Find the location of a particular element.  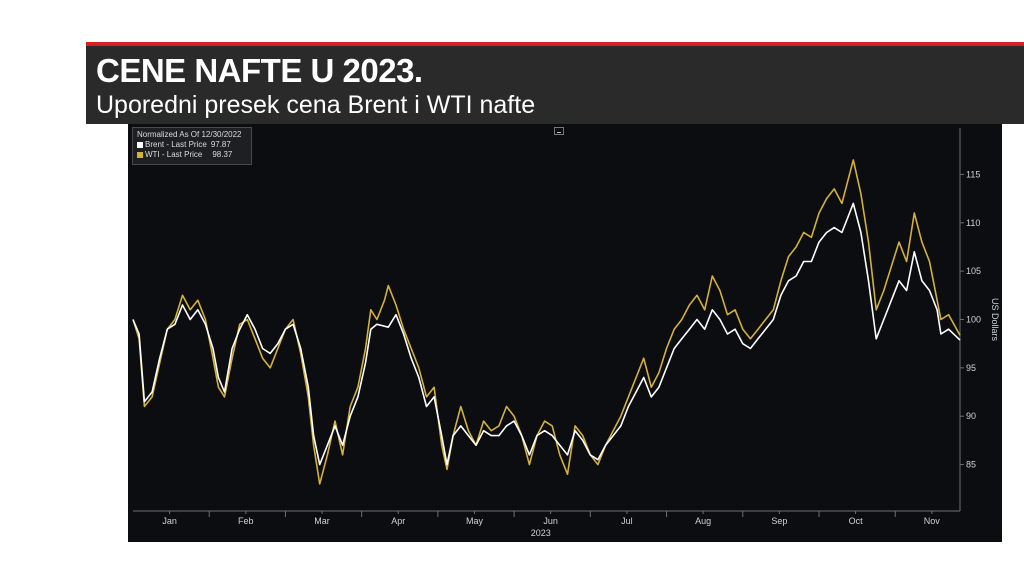

x-tick-label: Jun is located at coordinates (550, 521).